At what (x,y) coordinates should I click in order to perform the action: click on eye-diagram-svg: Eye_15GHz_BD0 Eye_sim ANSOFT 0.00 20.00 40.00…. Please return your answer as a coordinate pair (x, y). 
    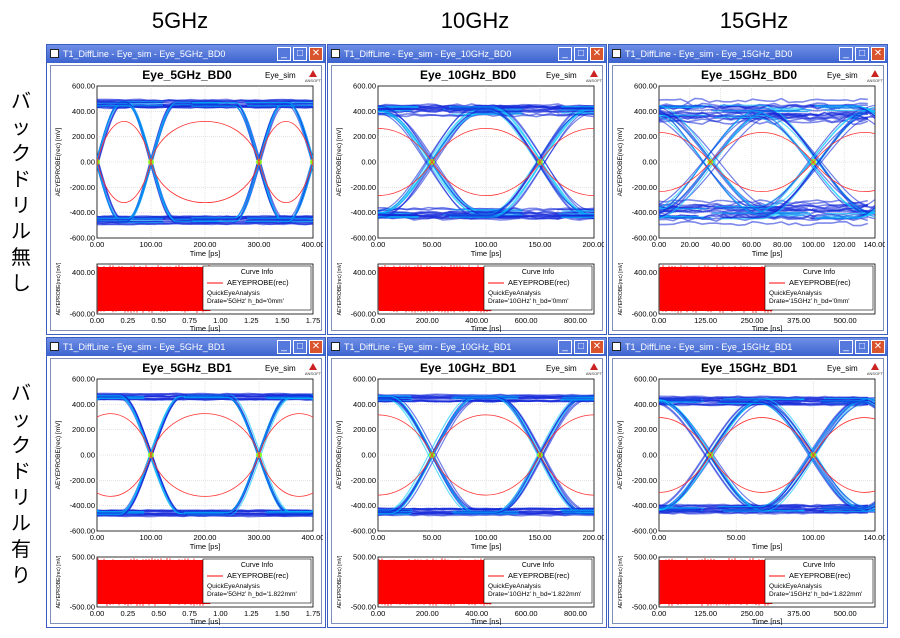
    Looking at the image, I should click on (751, 200).